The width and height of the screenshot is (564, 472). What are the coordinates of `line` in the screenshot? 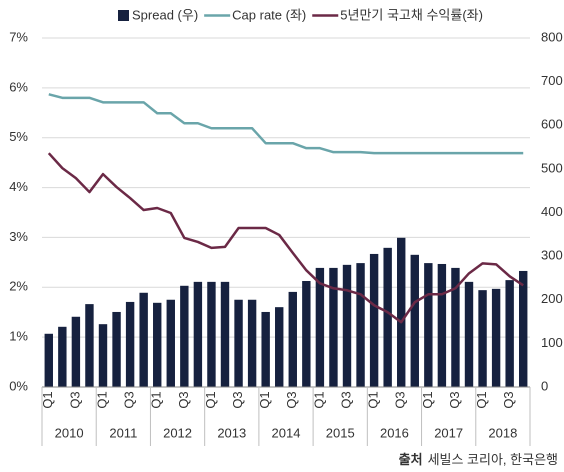 It's located at (286, 124).